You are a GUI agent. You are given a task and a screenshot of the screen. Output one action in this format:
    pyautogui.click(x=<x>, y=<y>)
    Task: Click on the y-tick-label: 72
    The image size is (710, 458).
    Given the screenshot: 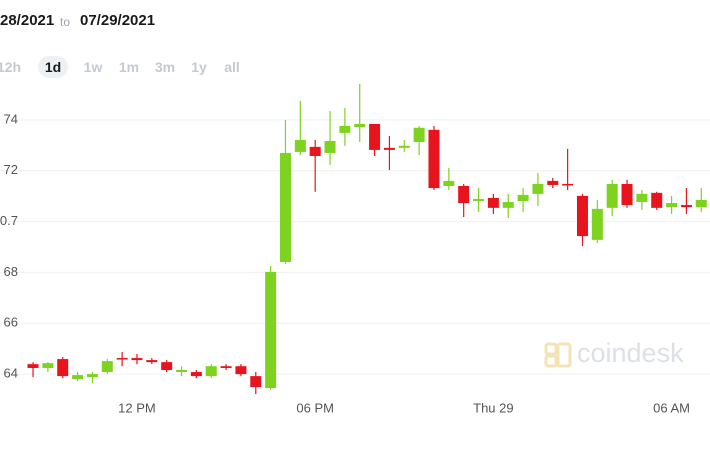 What is the action you would take?
    pyautogui.click(x=11, y=169)
    